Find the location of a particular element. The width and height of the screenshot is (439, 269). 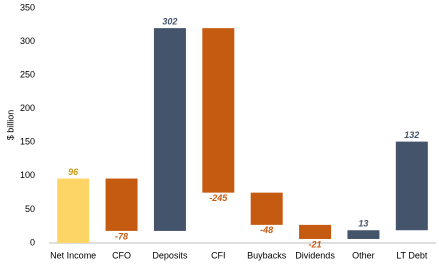

y-tick-label: 0 is located at coordinates (32, 242).